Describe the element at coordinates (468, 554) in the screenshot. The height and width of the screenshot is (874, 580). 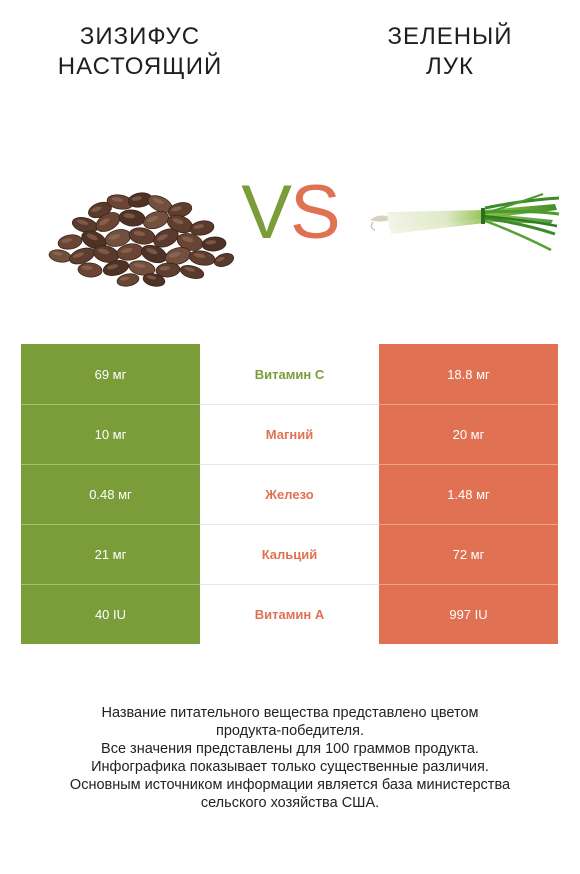
I see `right-value-cell: 72 мг` at that location.